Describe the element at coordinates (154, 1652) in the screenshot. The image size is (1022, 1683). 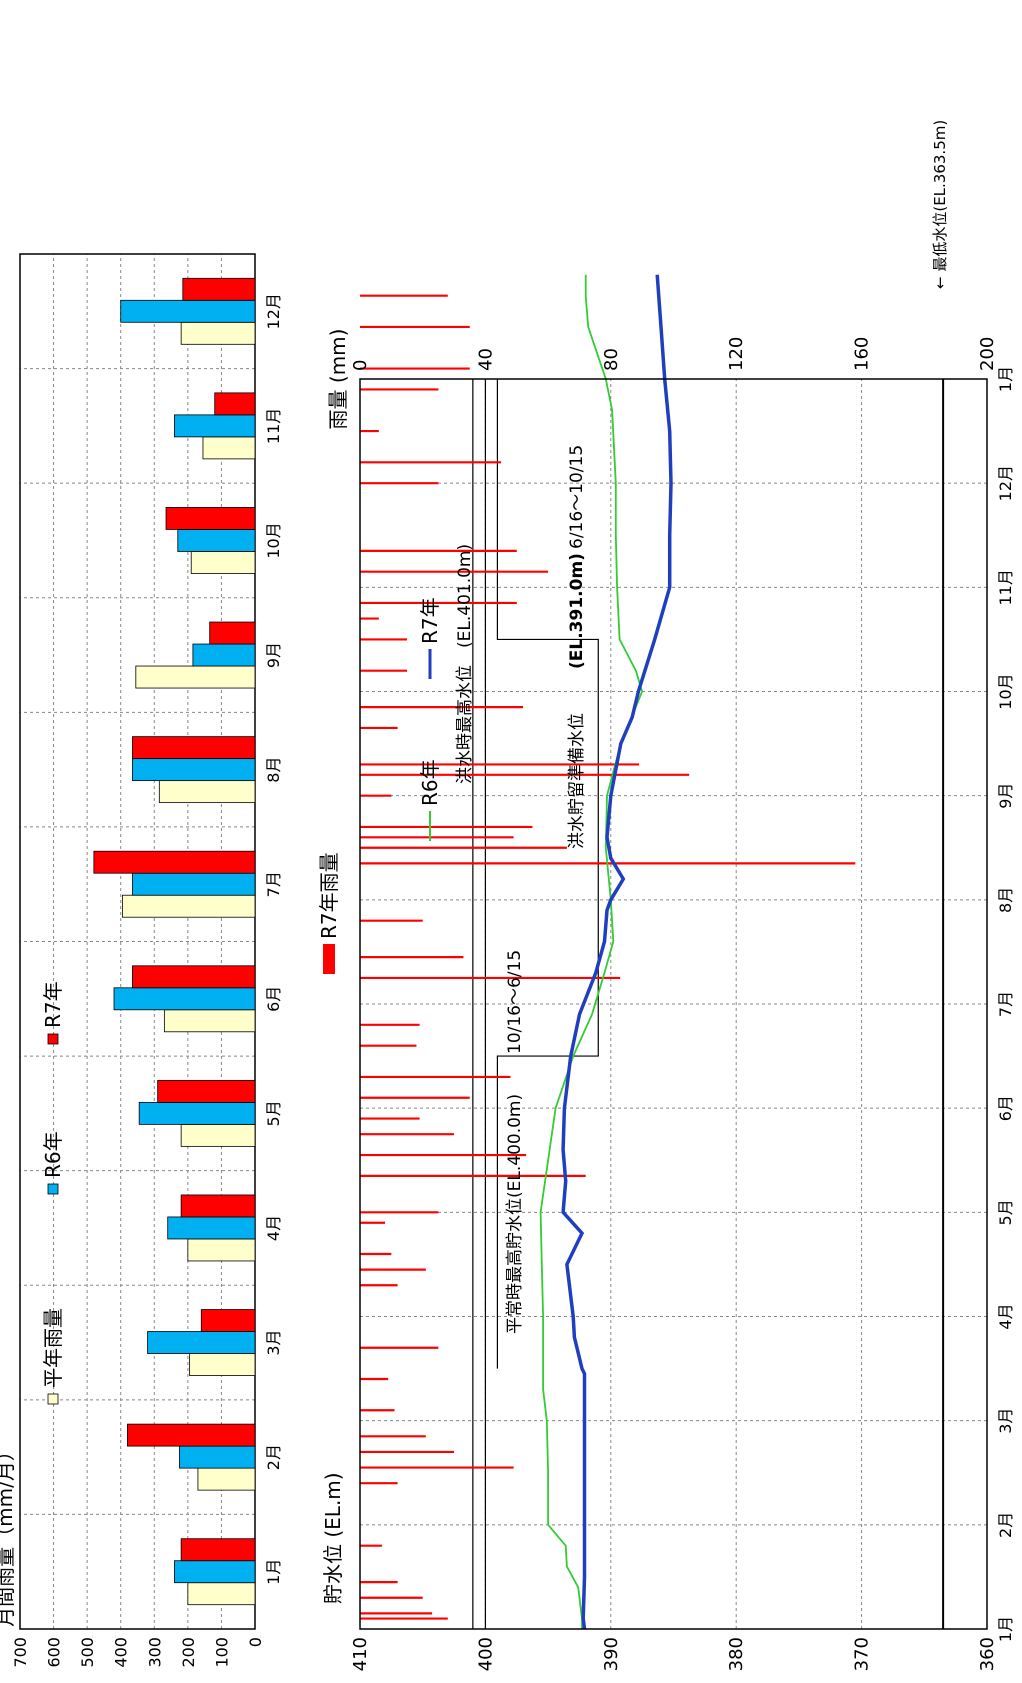
I see `c1-ytick-label: 300` at that location.